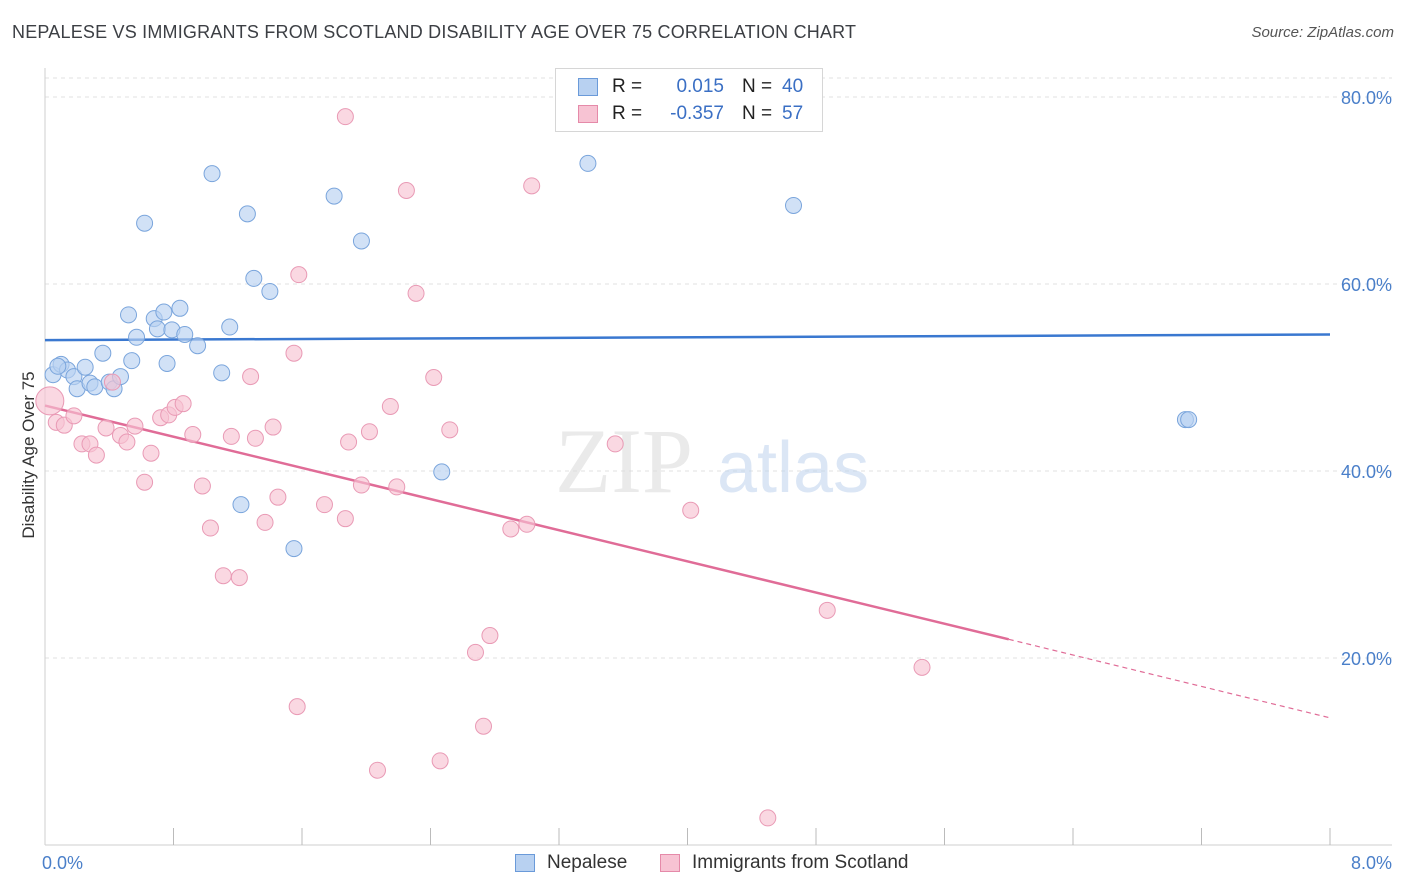 This screenshot has height=892, width=1406. I want to click on legend-label: Nepalese, so click(587, 862).